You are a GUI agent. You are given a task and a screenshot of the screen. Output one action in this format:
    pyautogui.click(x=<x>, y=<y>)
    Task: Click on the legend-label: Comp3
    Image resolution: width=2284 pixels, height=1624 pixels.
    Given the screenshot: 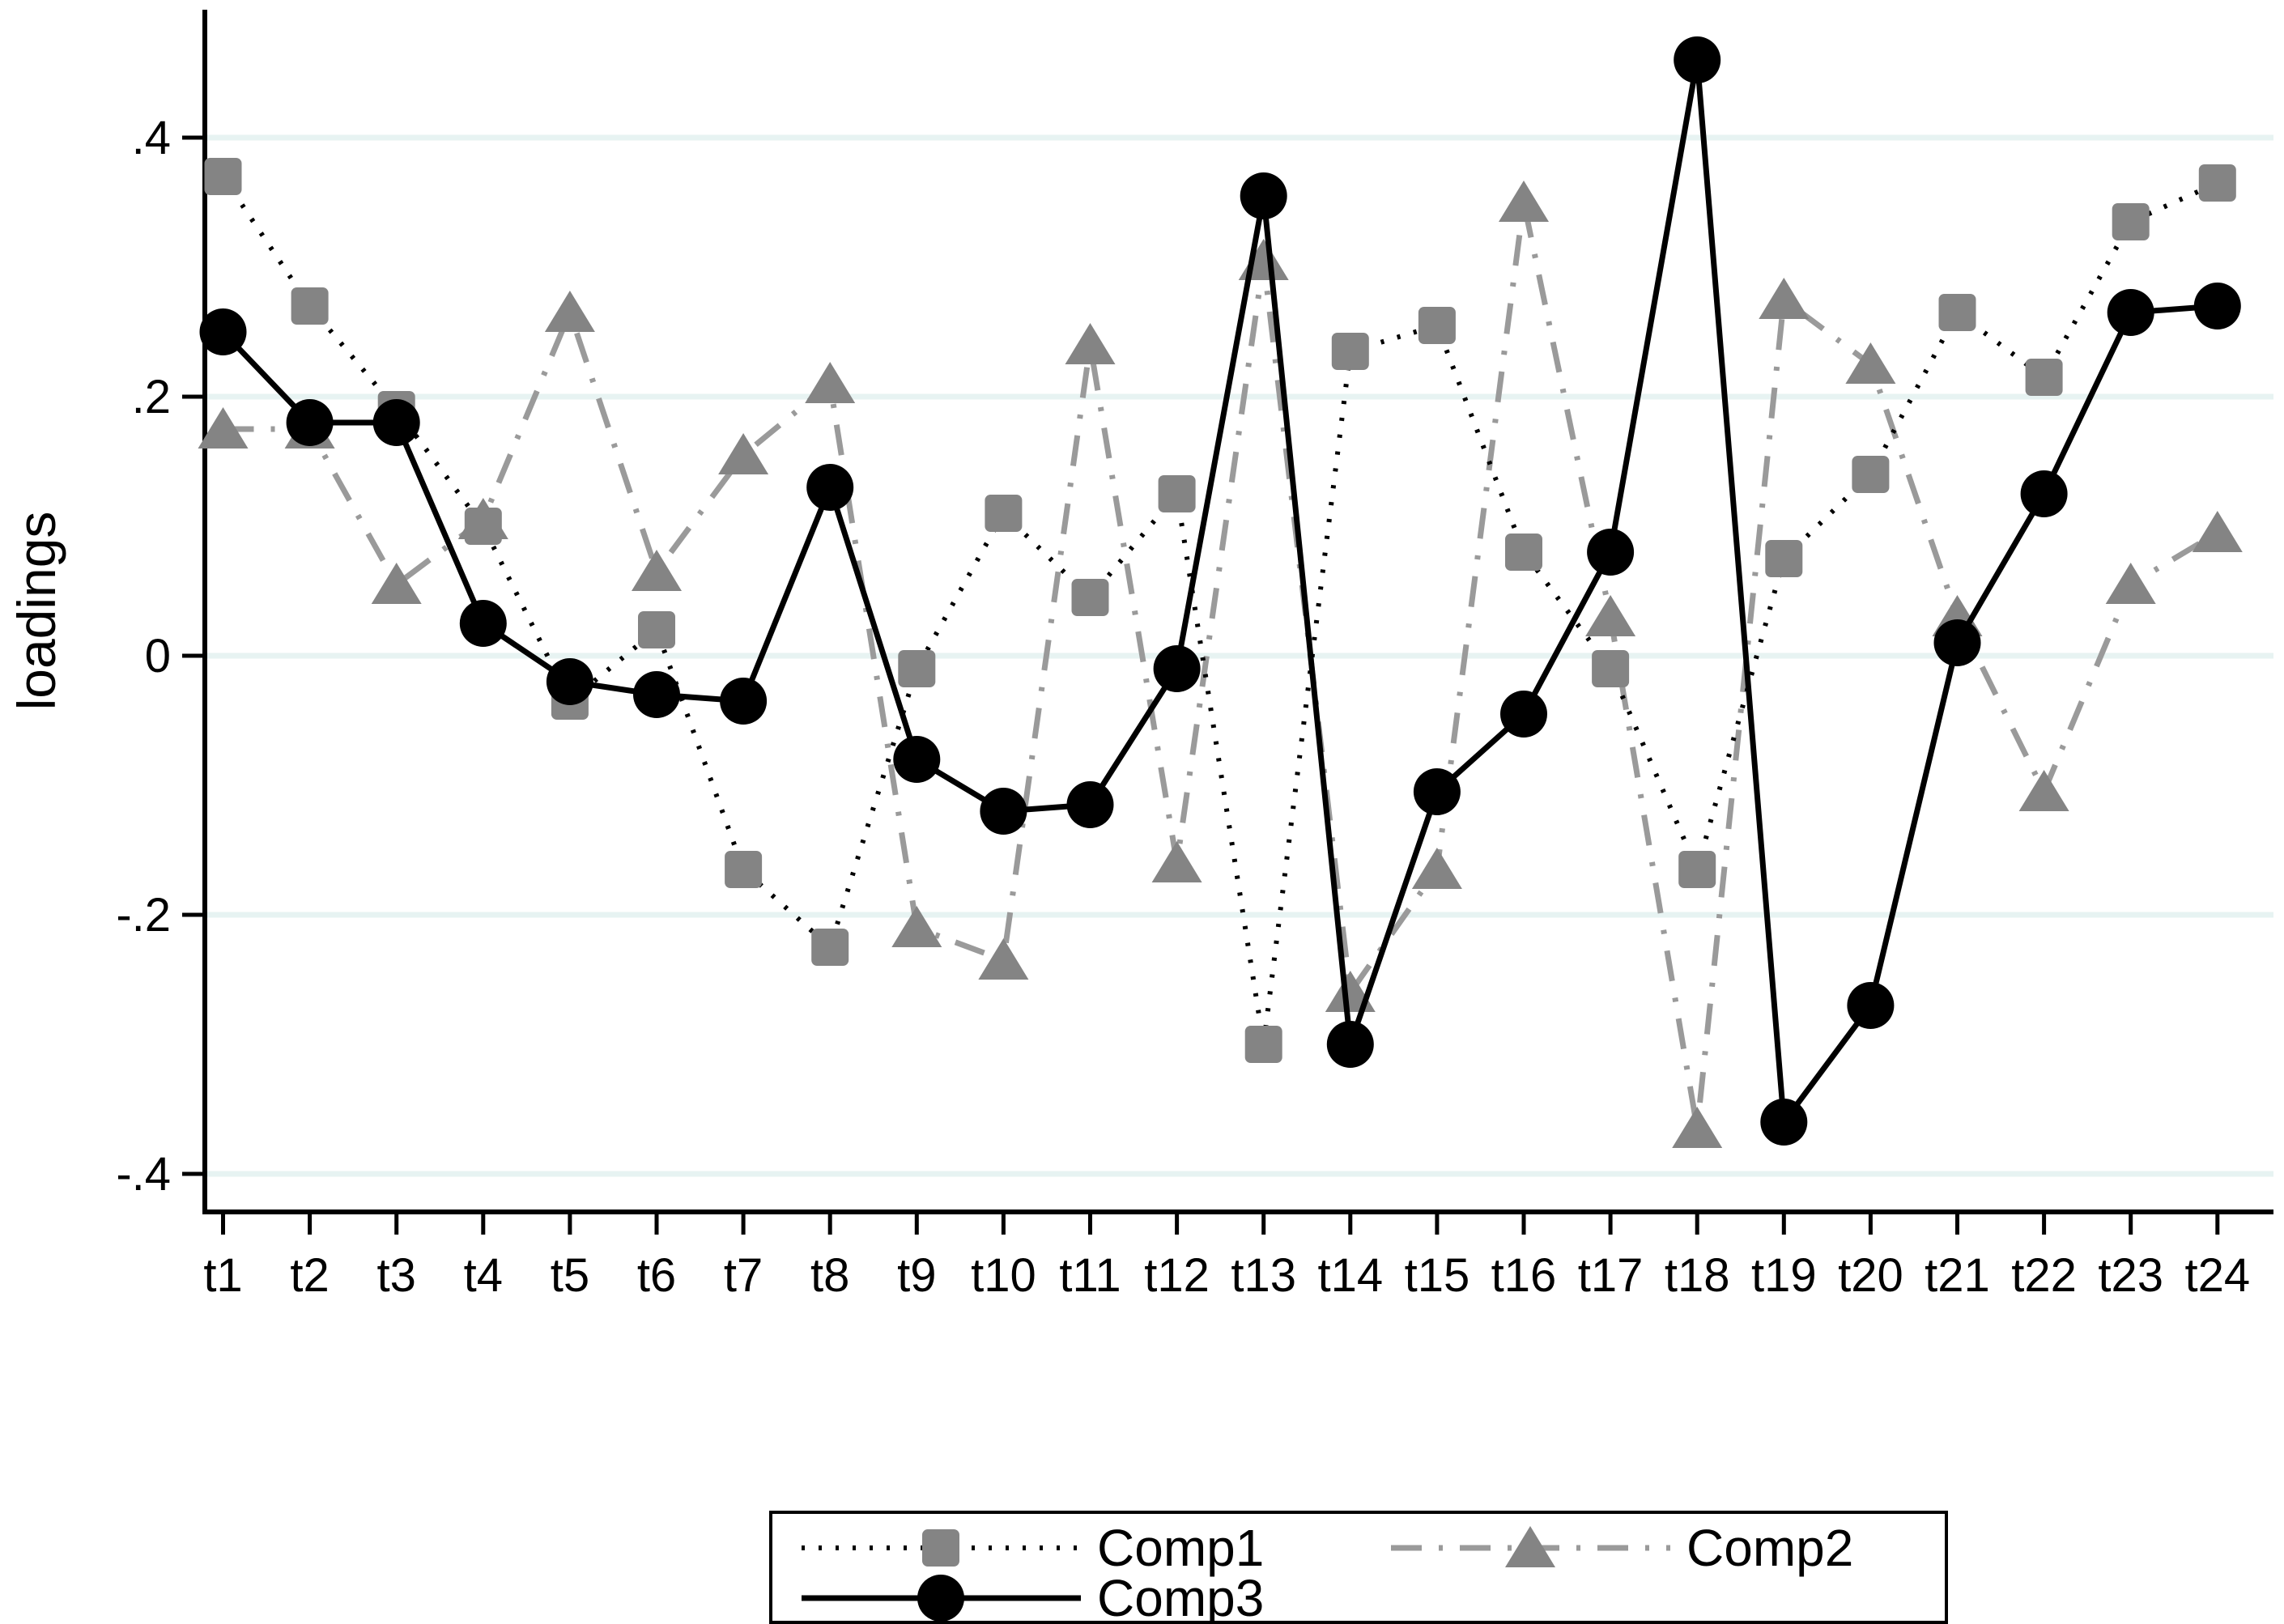 What is the action you would take?
    pyautogui.click(x=1180, y=1596)
    